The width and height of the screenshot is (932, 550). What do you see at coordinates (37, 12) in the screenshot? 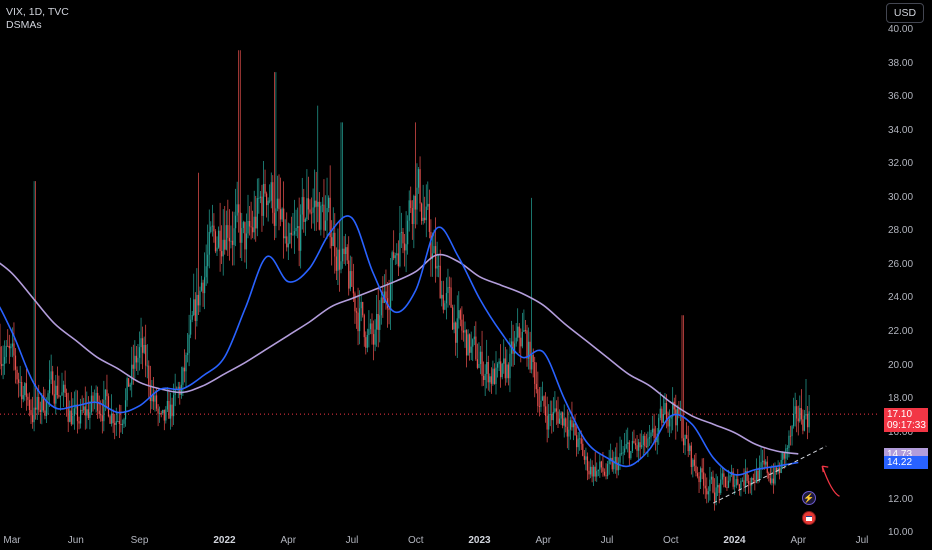
I see `symbol-title: VIX, 1D, TVC` at bounding box center [37, 12].